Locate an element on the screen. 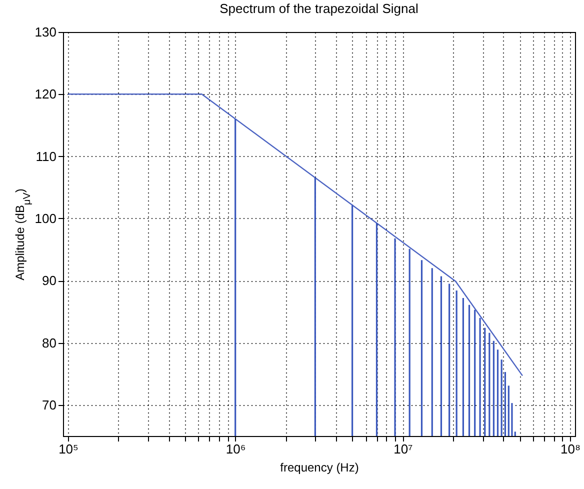 This screenshot has width=584, height=489. x-tick-label: 10⁷ is located at coordinates (404, 449).